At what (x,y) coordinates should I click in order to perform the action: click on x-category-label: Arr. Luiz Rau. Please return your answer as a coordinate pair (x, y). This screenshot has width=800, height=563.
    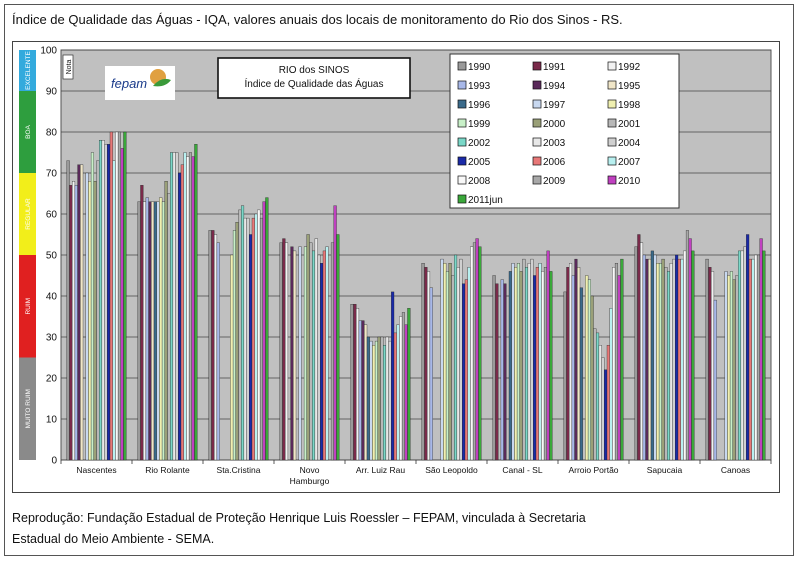
    Looking at the image, I should click on (380, 470).